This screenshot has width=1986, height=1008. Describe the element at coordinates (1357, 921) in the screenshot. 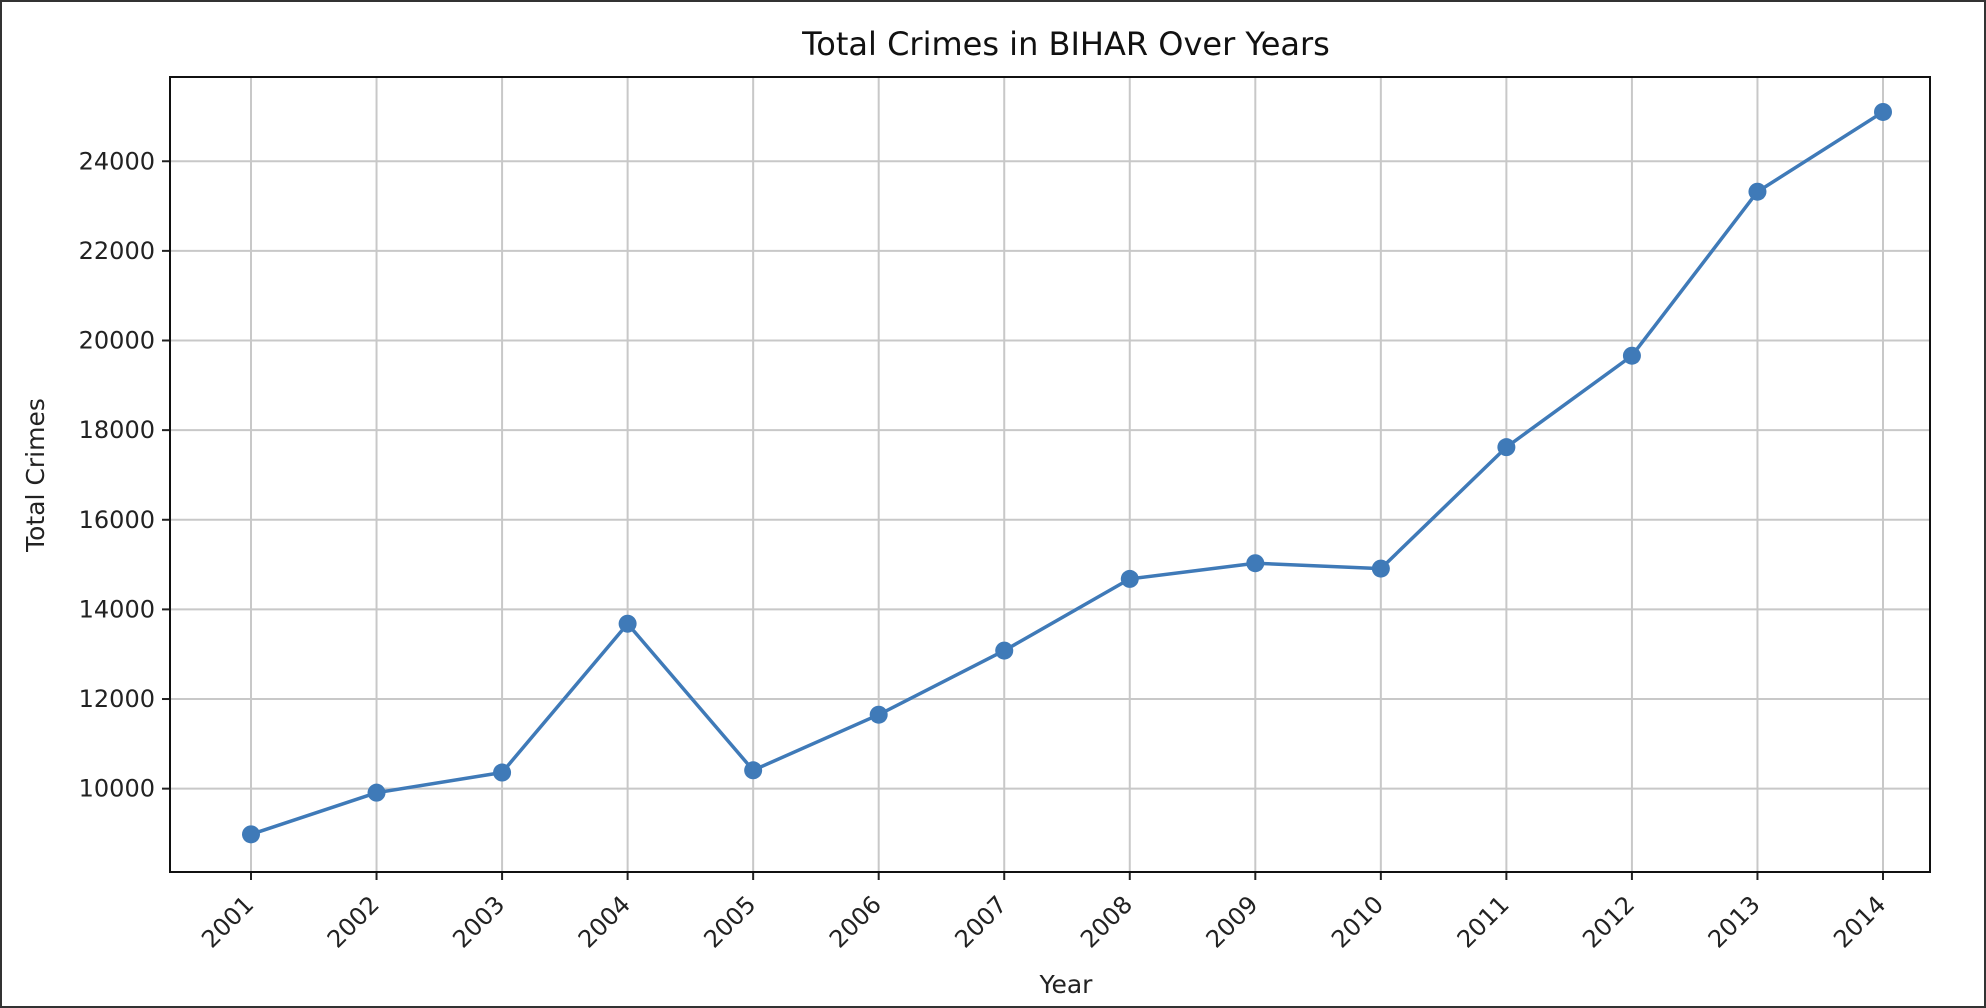

I see `x-tick-label: 2010` at that location.